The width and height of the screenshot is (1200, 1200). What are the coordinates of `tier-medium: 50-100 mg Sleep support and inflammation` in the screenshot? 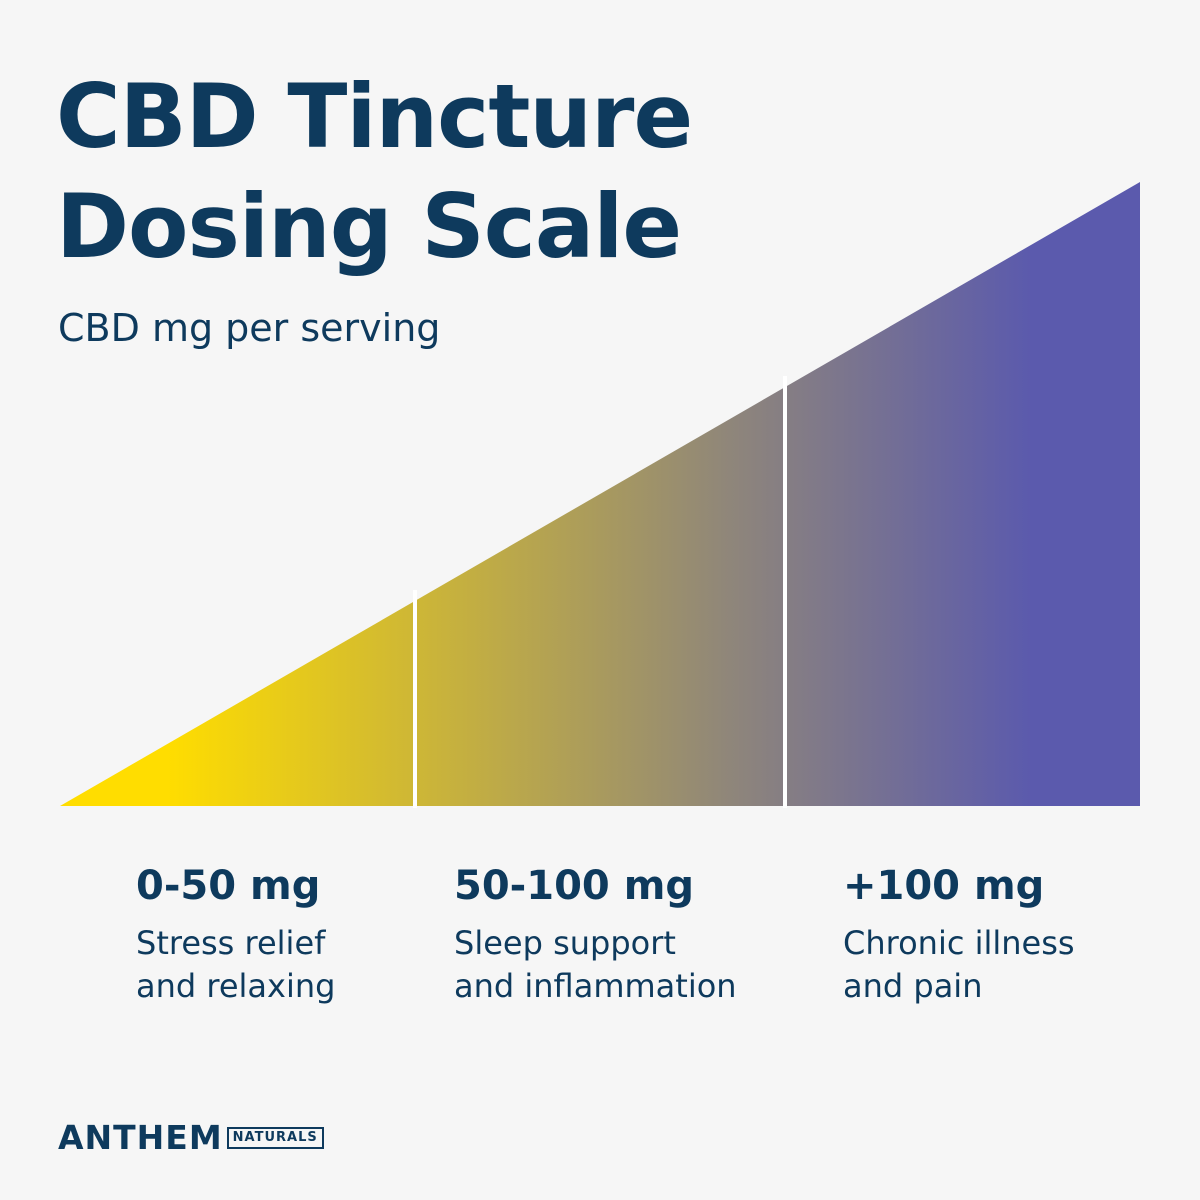 It's located at (595, 934).